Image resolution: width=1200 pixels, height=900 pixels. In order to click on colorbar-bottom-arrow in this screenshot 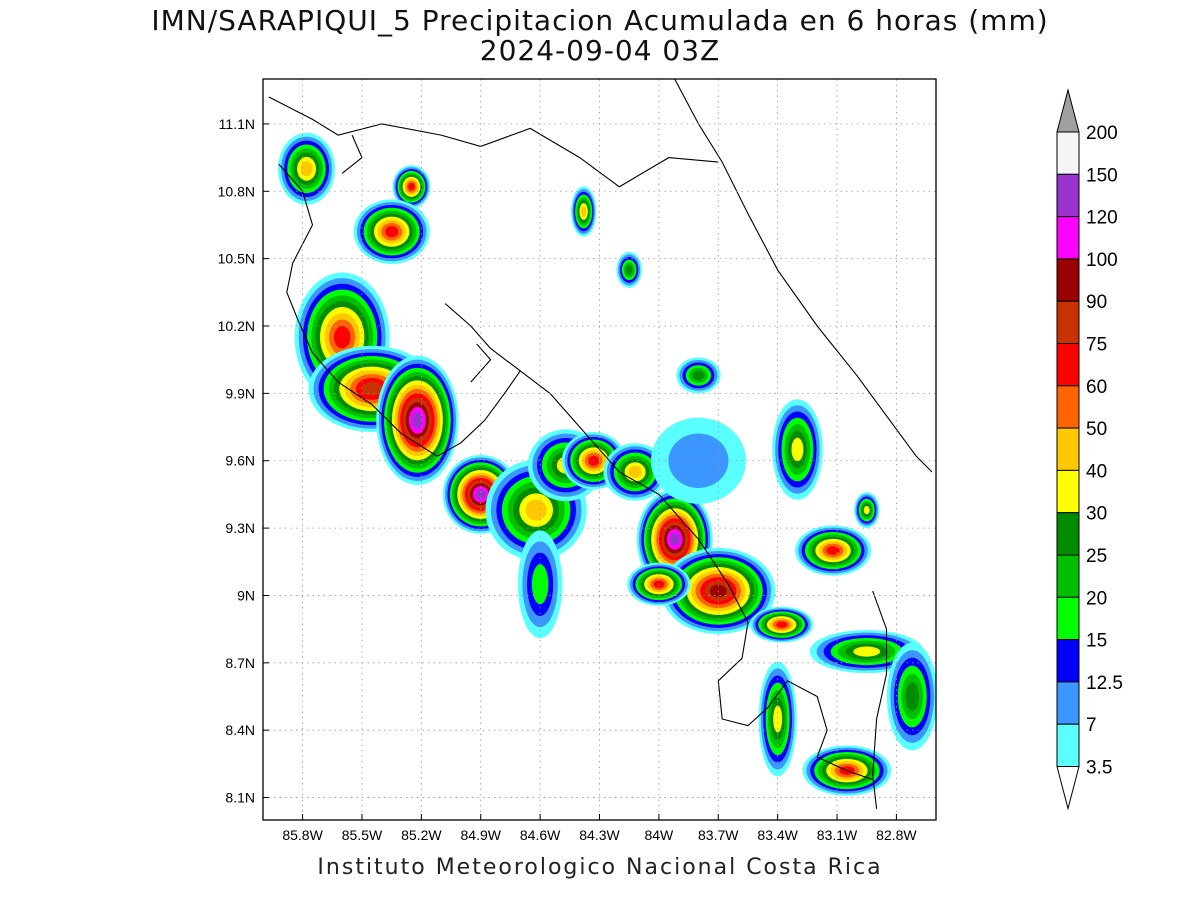, I will do `click(1068, 788)`.